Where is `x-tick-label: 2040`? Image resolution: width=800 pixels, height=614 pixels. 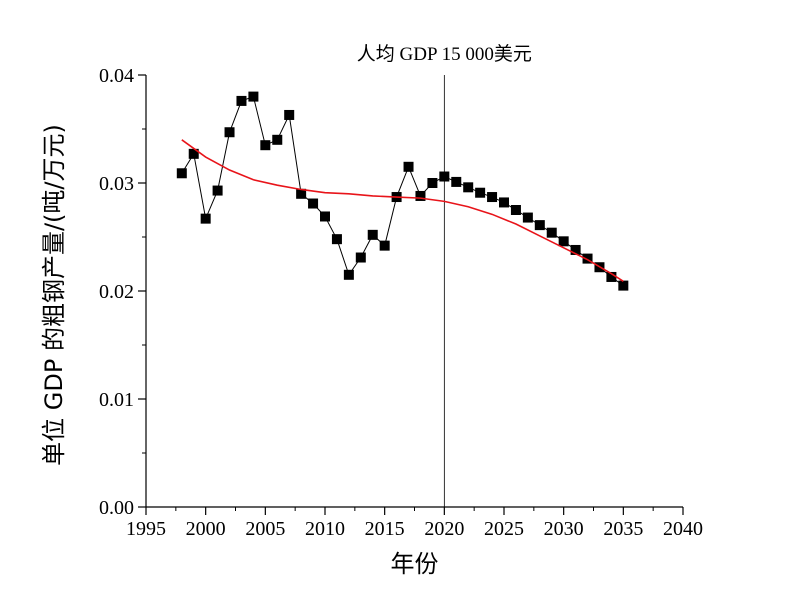
x-tick-label: 2040 is located at coordinates (683, 529).